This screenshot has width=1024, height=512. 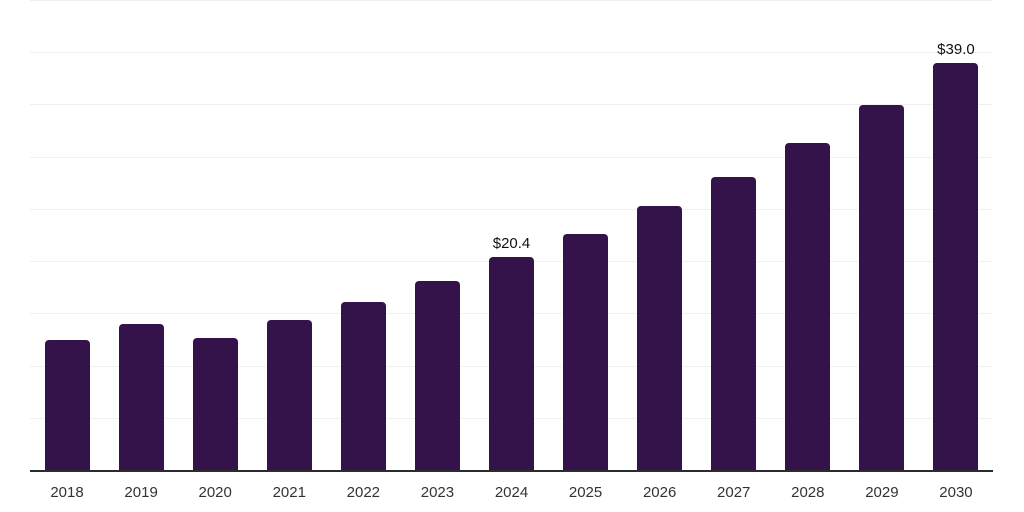 What do you see at coordinates (882, 492) in the screenshot?
I see `x-tick-2029: 2029` at bounding box center [882, 492].